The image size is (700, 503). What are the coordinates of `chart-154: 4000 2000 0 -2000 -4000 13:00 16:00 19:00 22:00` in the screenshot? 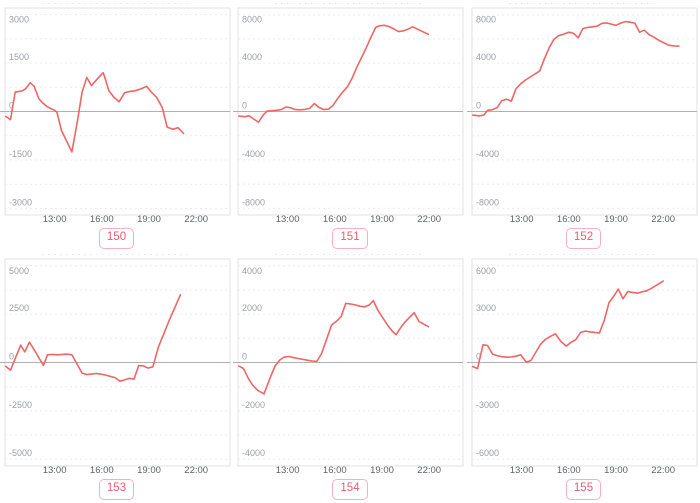 It's located at (348, 367).